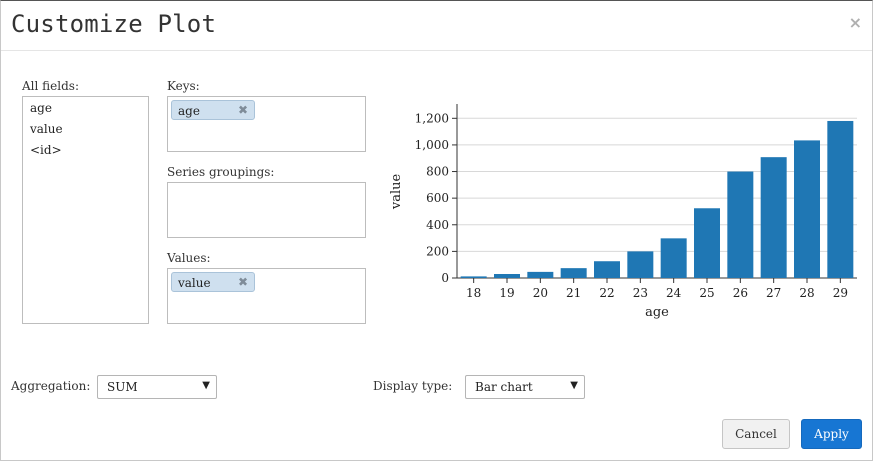 This screenshot has height=461, width=873. Describe the element at coordinates (437, 172) in the screenshot. I see `y-tick-label: 800` at that location.